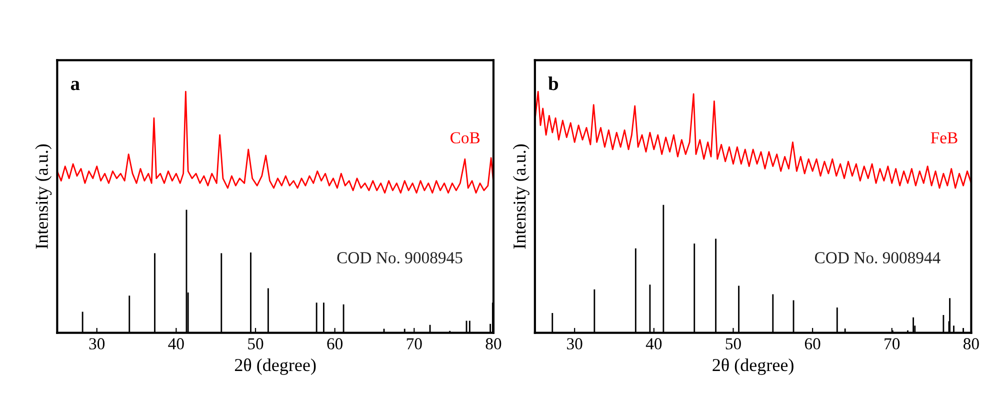 Image resolution: width=986 pixels, height=401 pixels. Describe the element at coordinates (944, 138) in the screenshot. I see `series-label: FeB` at that location.